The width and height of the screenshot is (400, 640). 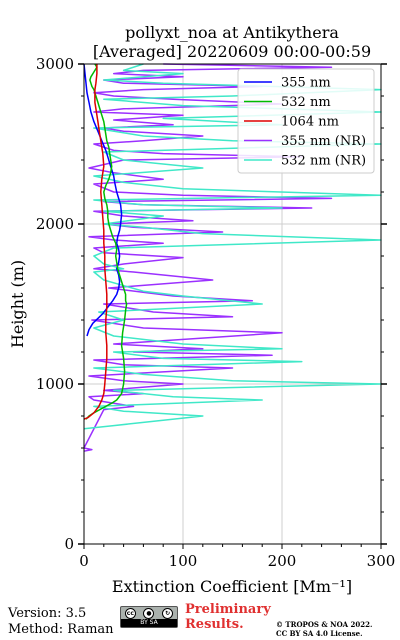 What do you see at coordinates (149, 623) in the screenshot?
I see `cc-badge-label: BY SA` at bounding box center [149, 623].